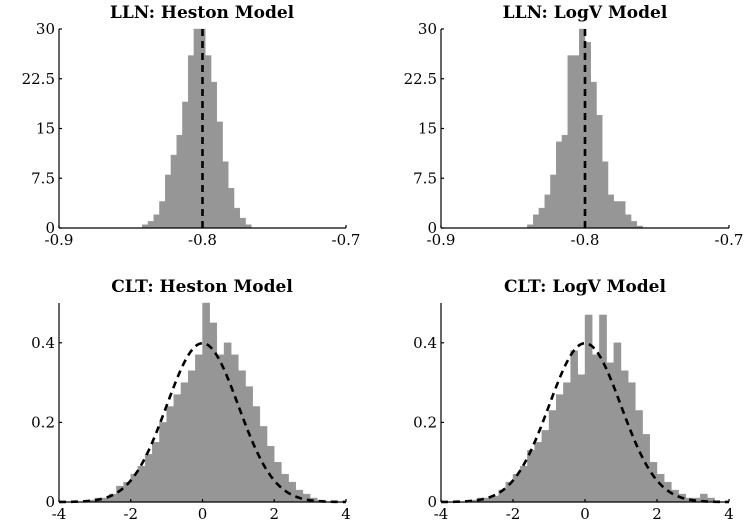 The image size is (747, 531). Describe the element at coordinates (43, 343) in the screenshot. I see `y-tick-label: 0.4` at that location.